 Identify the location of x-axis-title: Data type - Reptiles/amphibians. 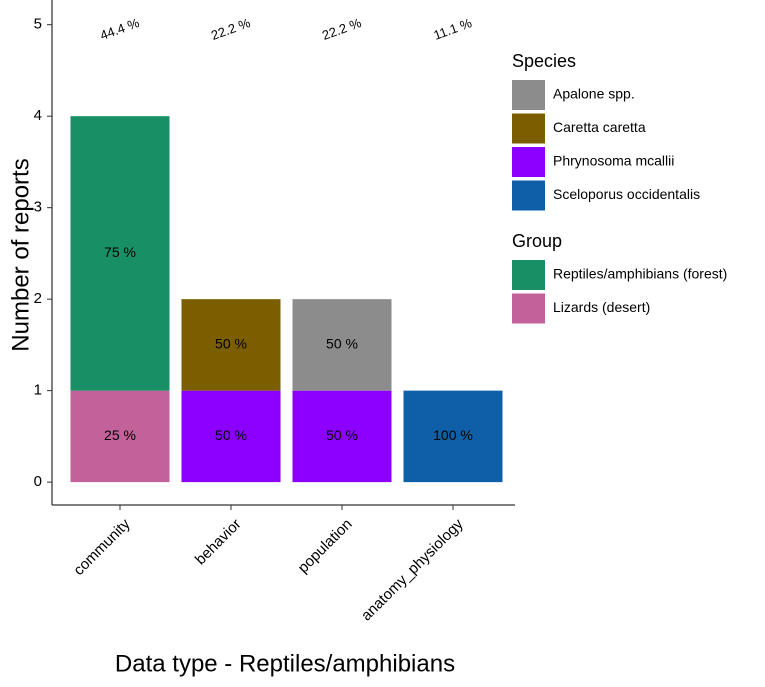
(285, 663).